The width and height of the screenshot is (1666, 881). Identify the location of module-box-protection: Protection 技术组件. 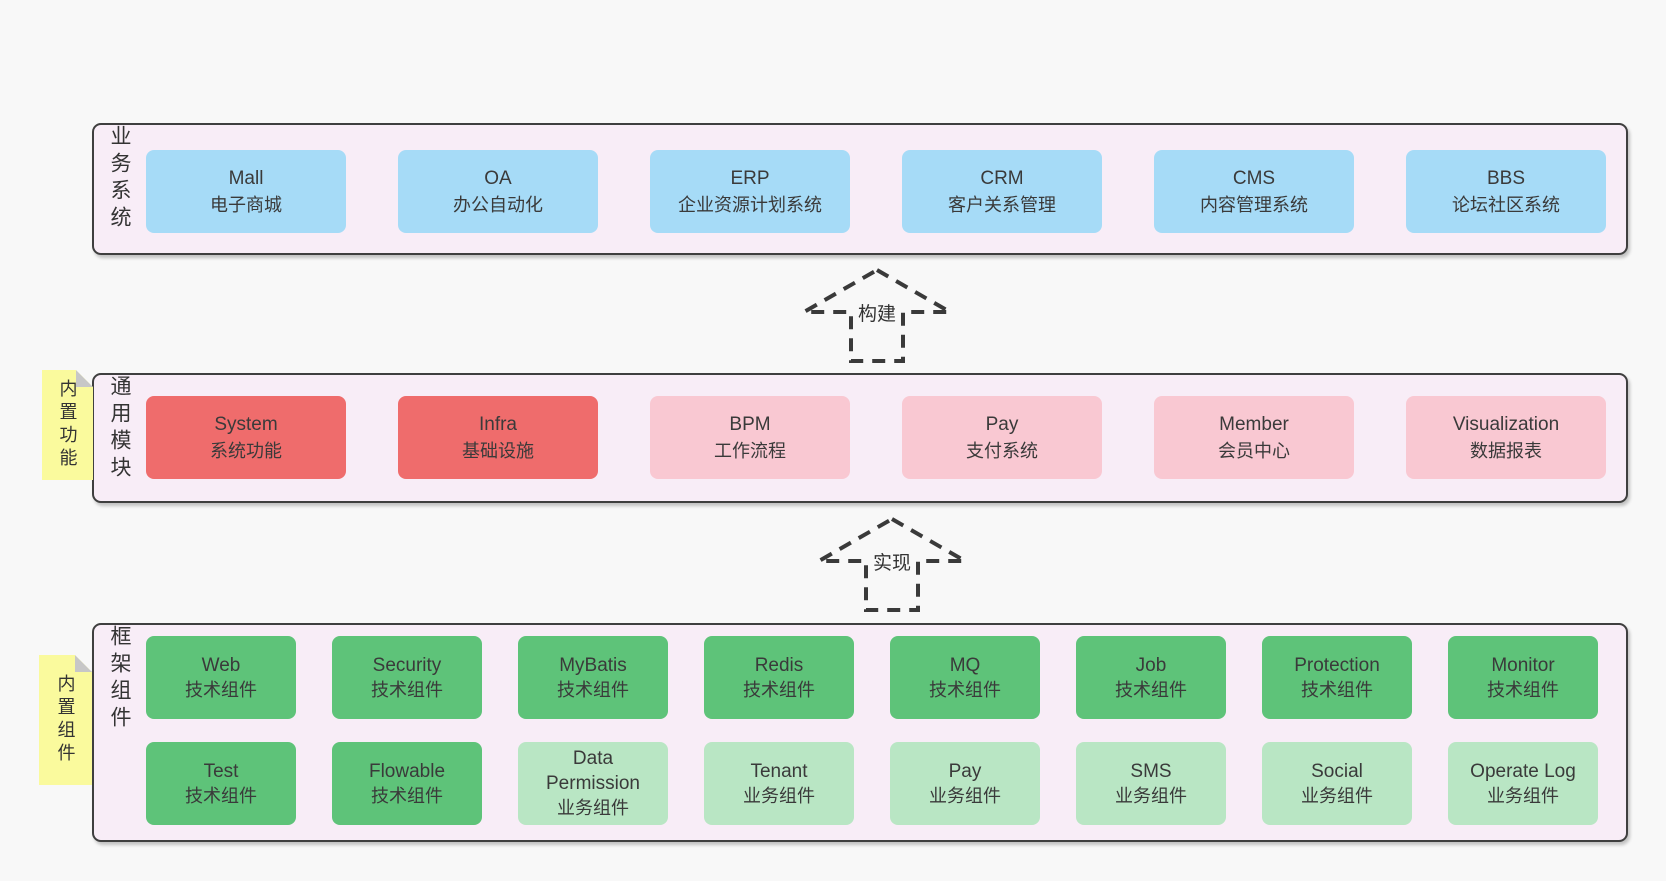
(1337, 677).